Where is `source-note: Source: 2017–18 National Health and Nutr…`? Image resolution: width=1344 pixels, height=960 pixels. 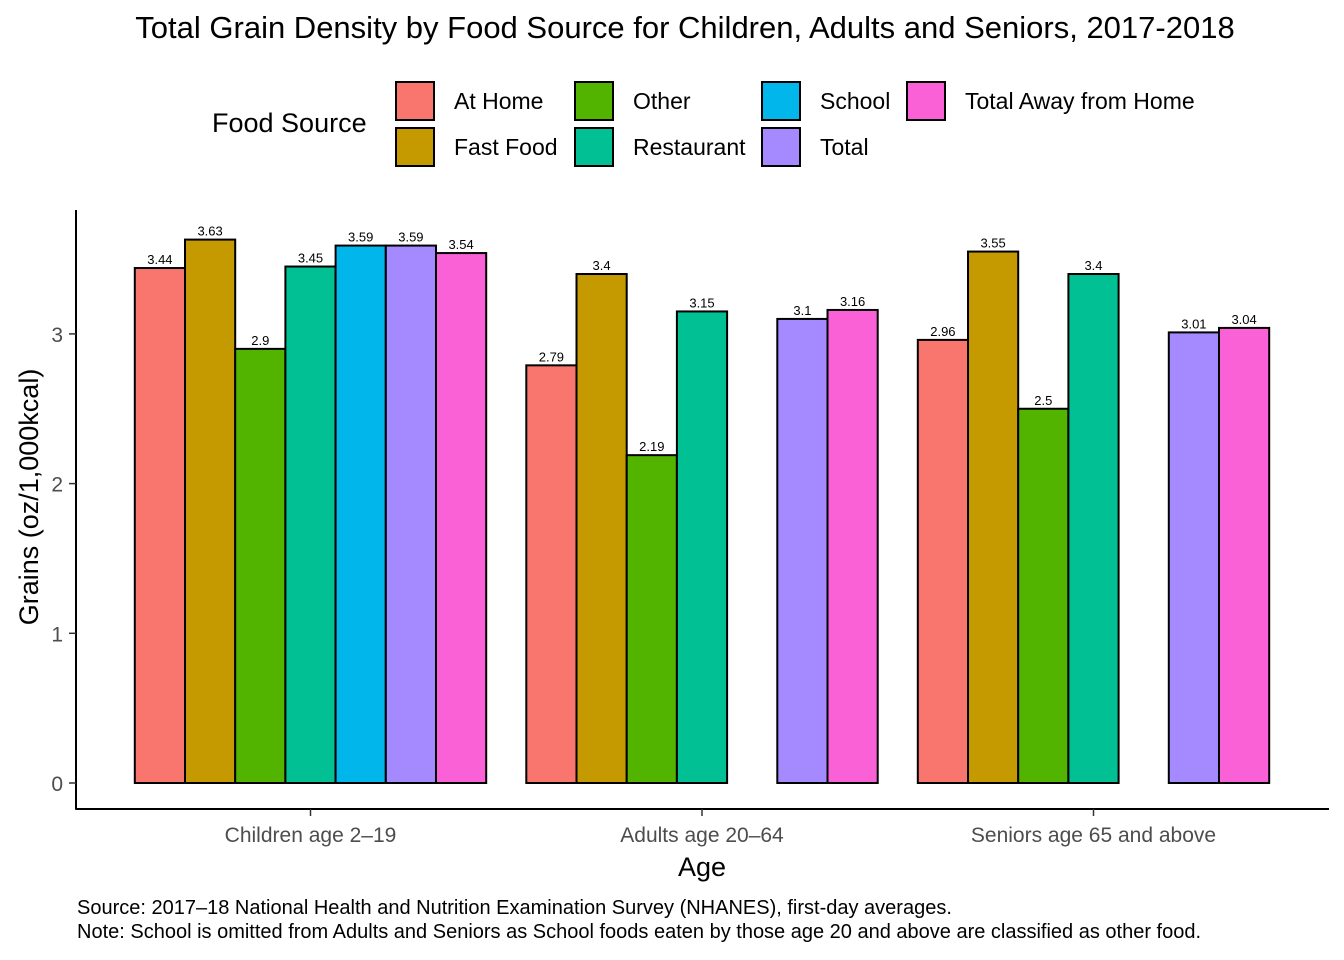 source-note: Source: 2017–18 National Health and Nutr… is located at coordinates (514, 908).